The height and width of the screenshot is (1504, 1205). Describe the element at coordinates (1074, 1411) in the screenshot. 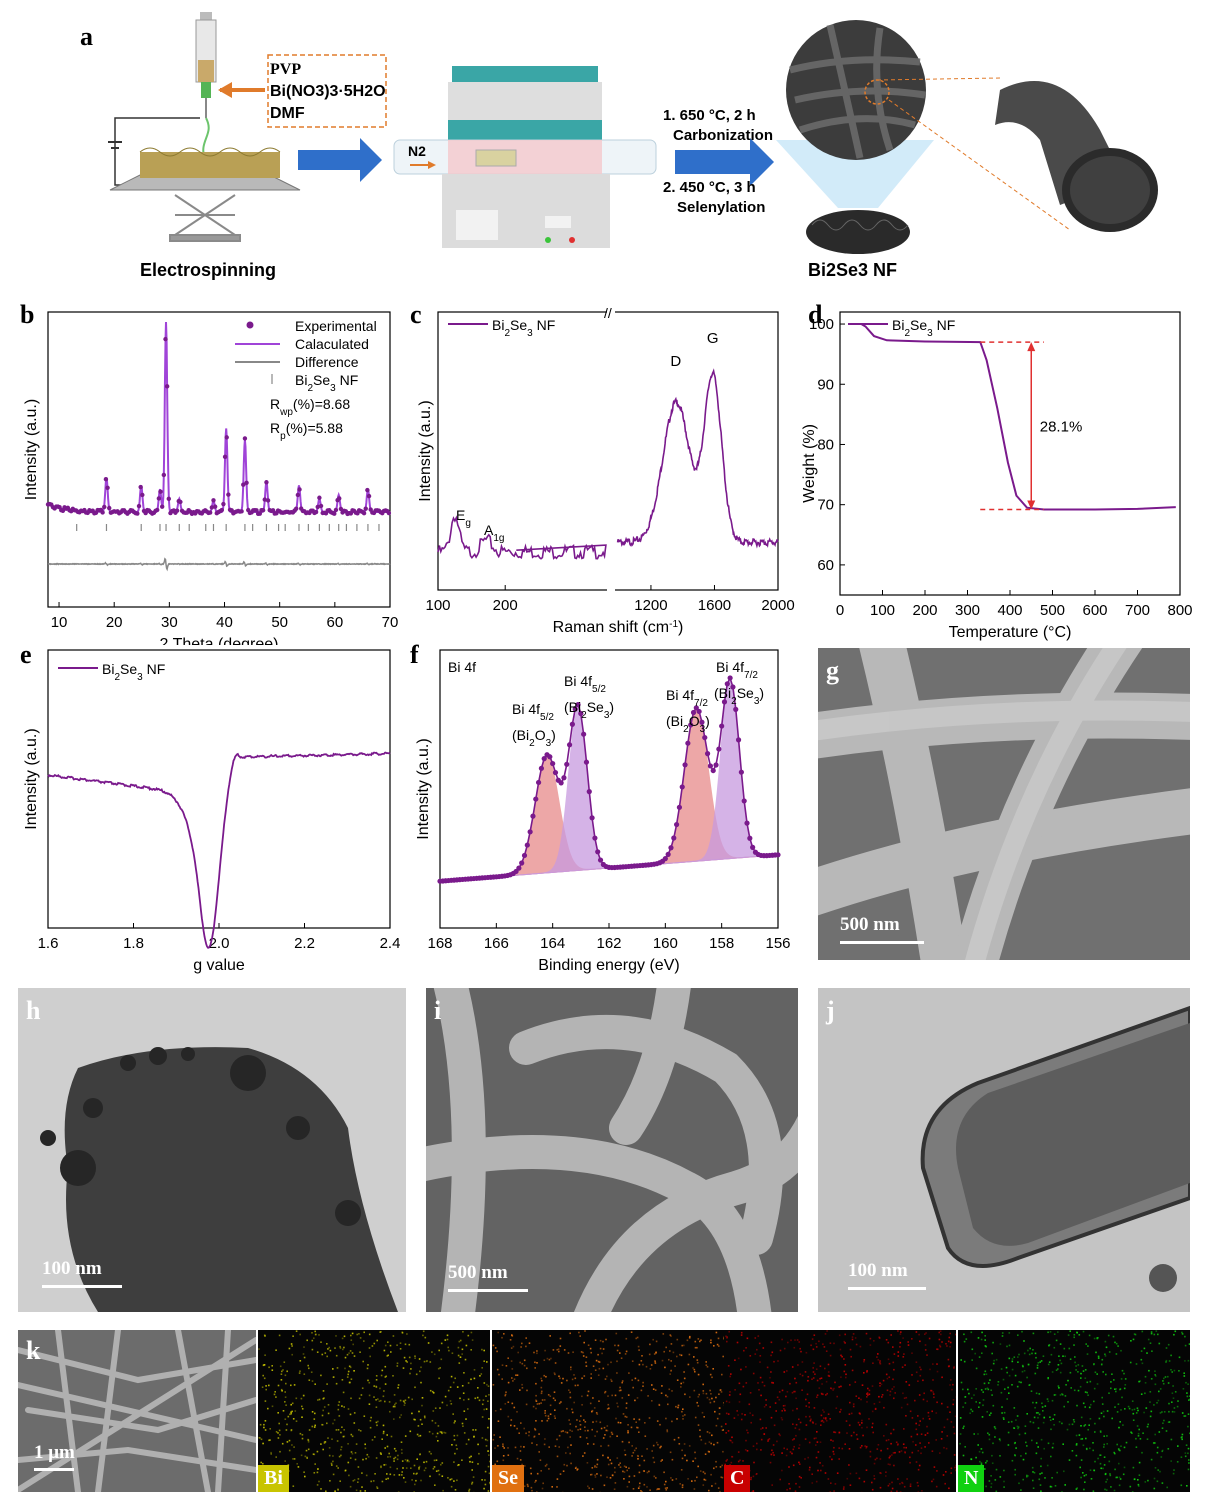

I see `eds-map-n: N` at that location.